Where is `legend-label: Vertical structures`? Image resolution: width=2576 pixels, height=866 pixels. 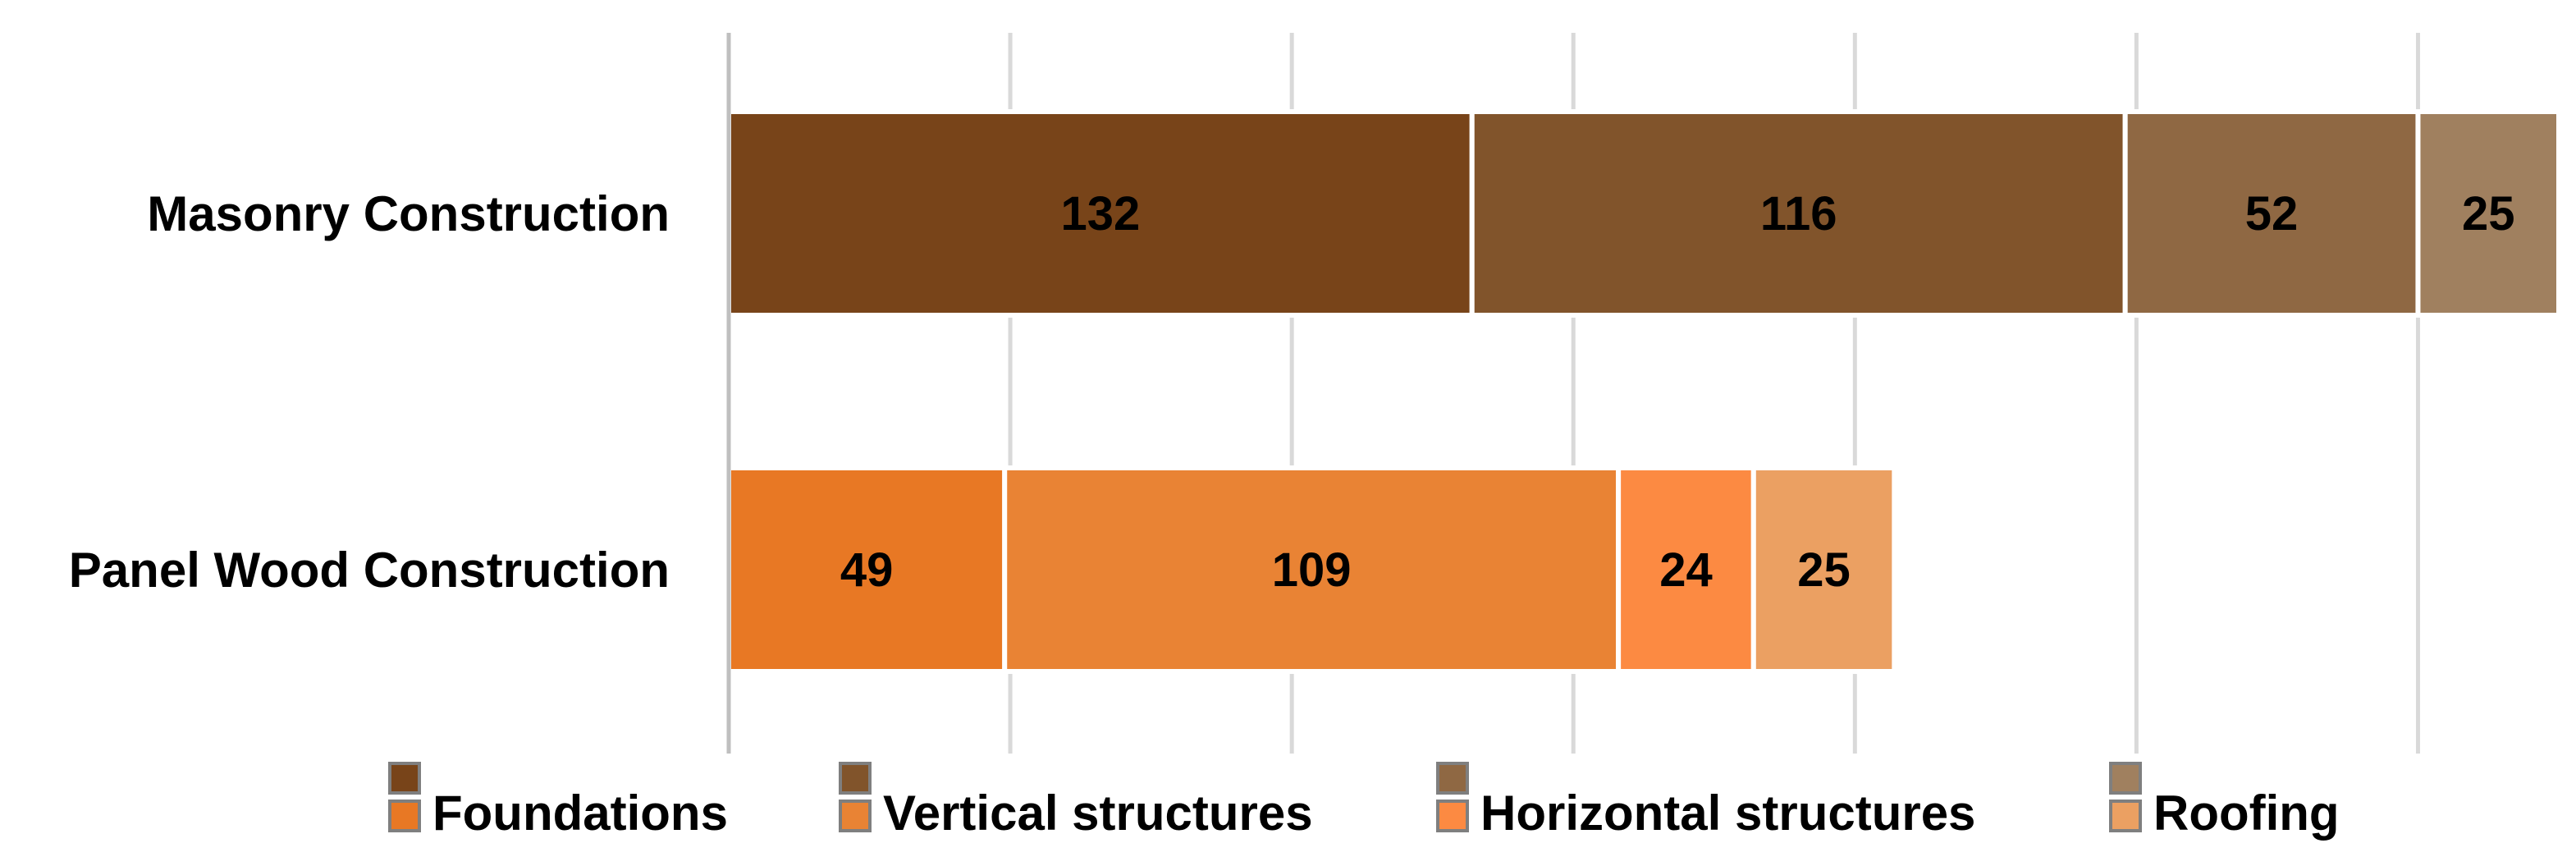
legend-label: Vertical structures is located at coordinates (1098, 813).